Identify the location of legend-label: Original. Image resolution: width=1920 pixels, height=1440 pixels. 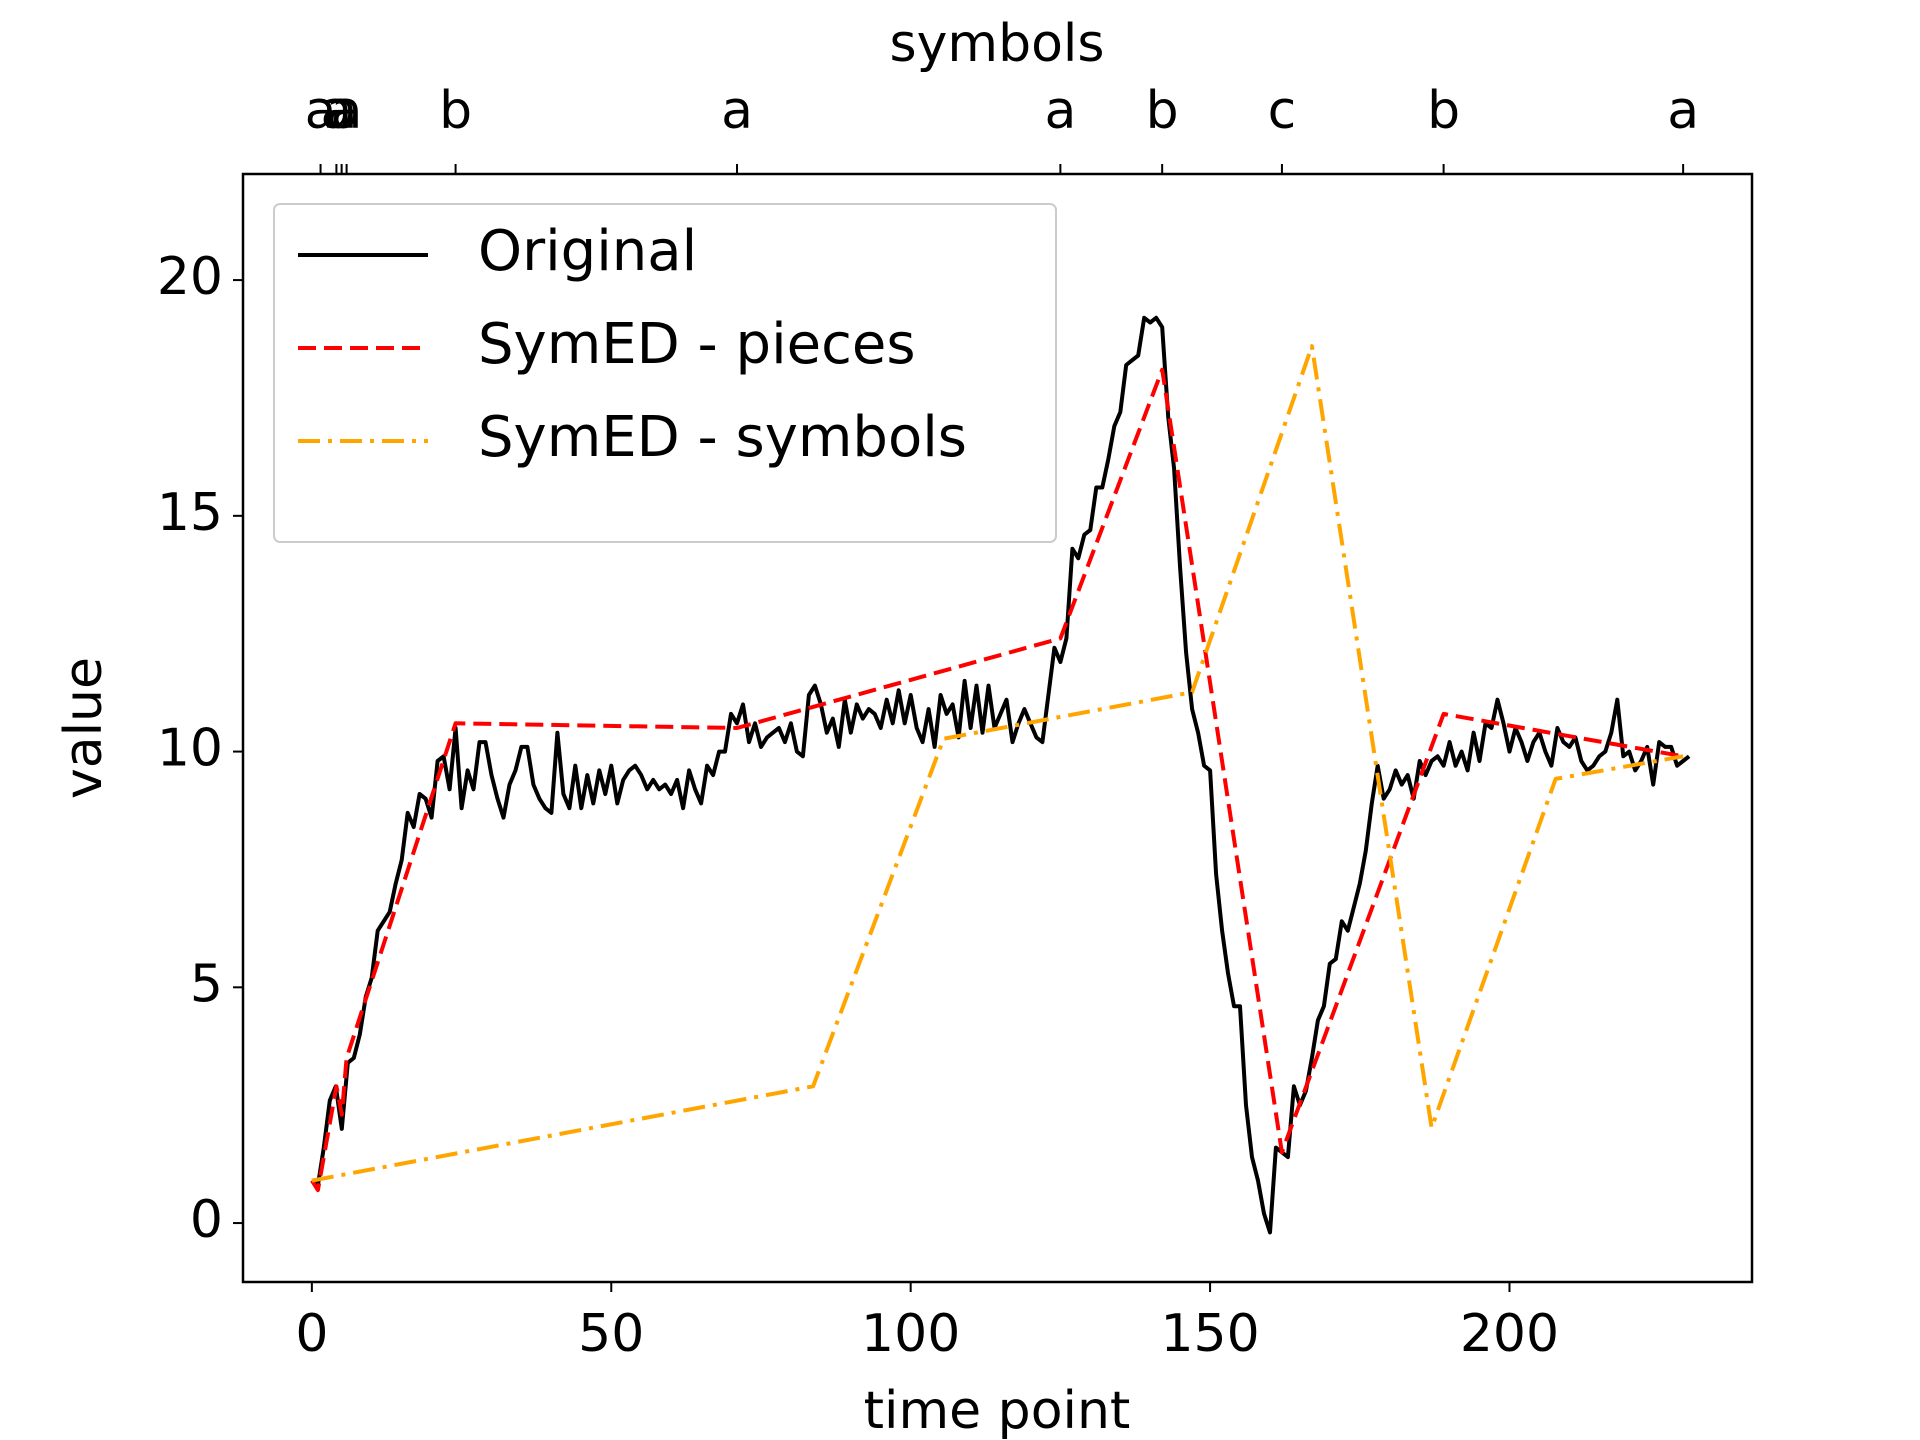
(587, 251).